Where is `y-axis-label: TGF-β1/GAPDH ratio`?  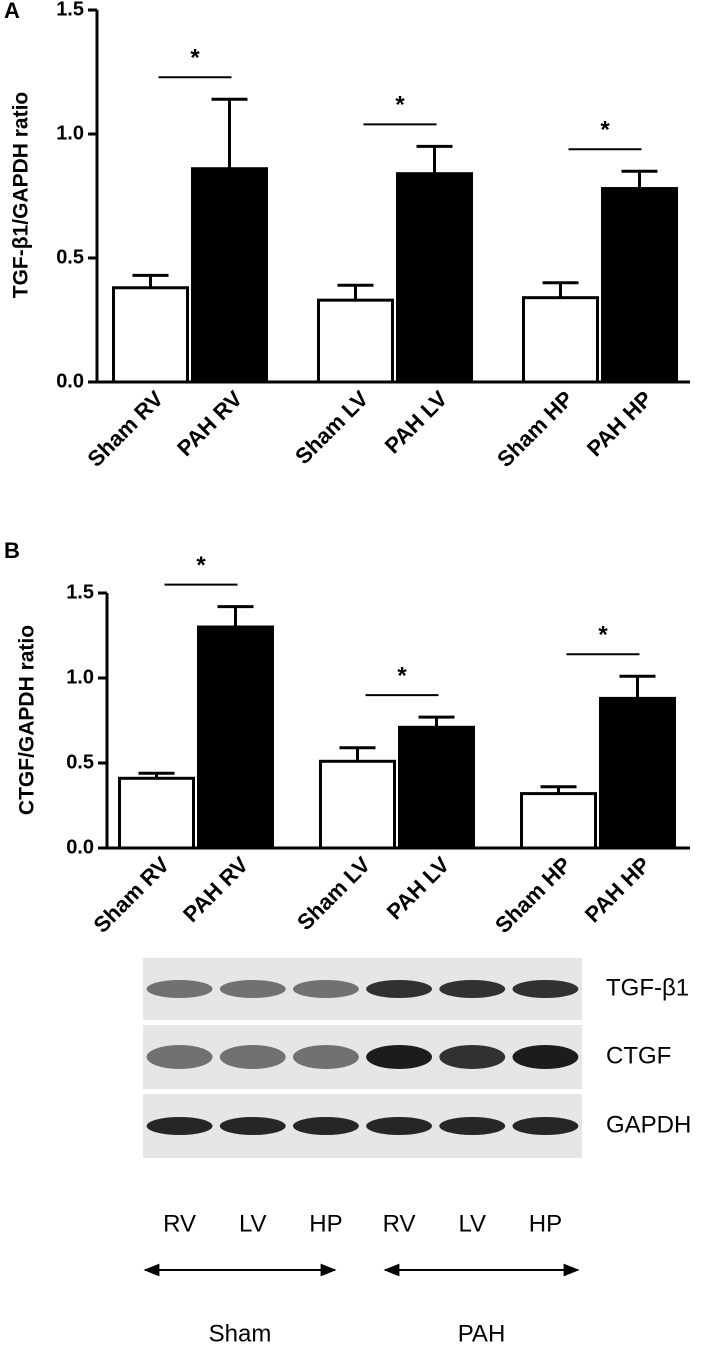
y-axis-label: TGF-β1/GAPDH ratio is located at coordinates (21, 195).